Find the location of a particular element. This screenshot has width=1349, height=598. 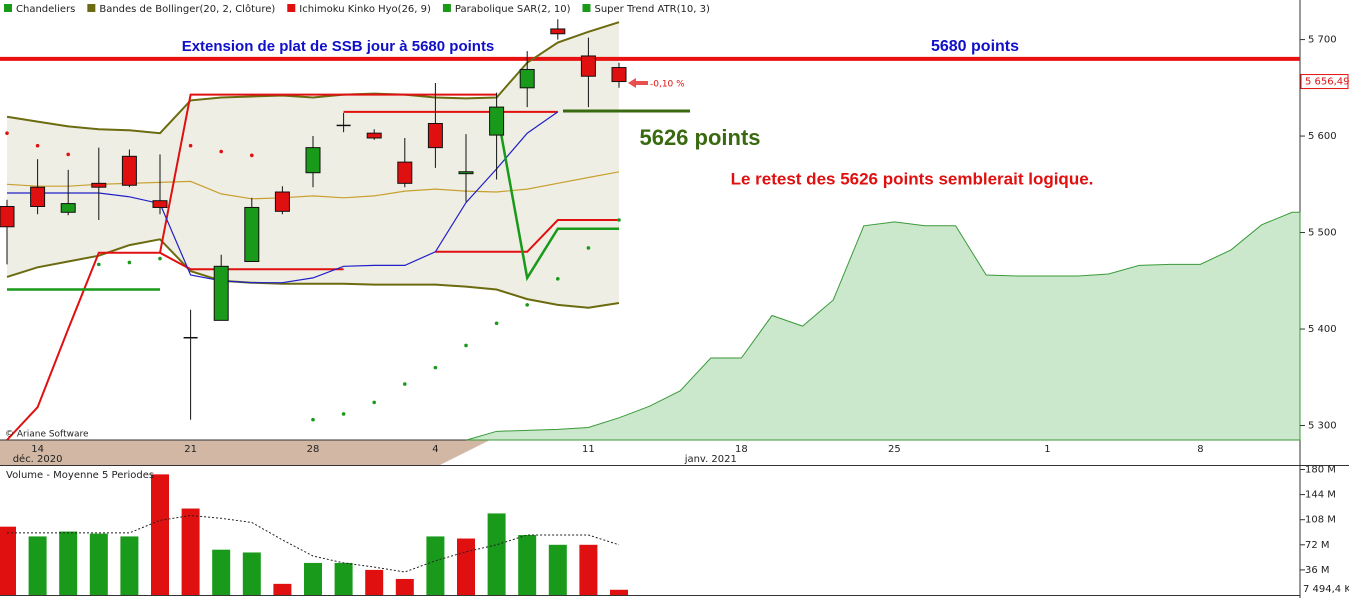

x-tick-label: 21 is located at coordinates (190, 449).